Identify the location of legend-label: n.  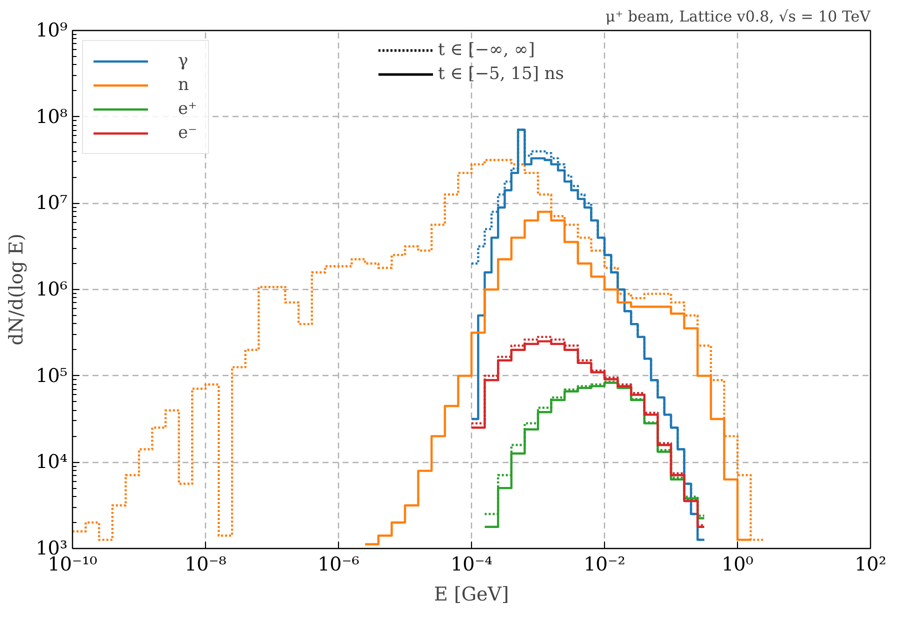
(184, 85).